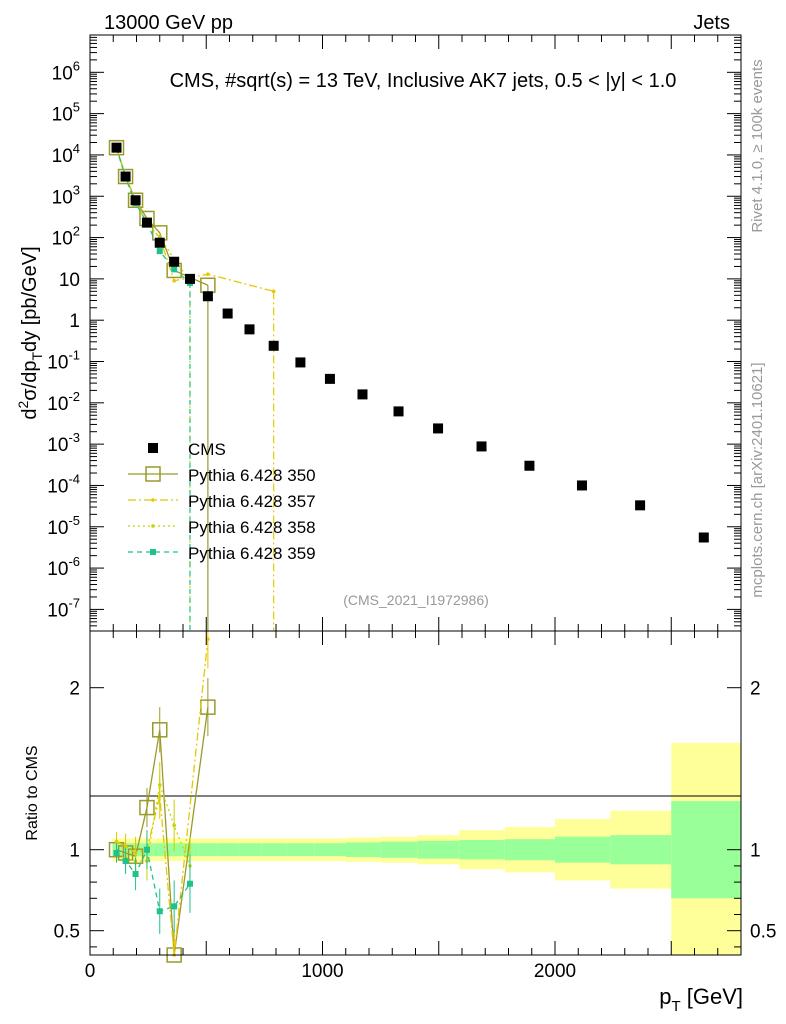 This screenshot has height=1024, width=786. What do you see at coordinates (207, 449) in the screenshot?
I see `legend-label: CMS` at bounding box center [207, 449].